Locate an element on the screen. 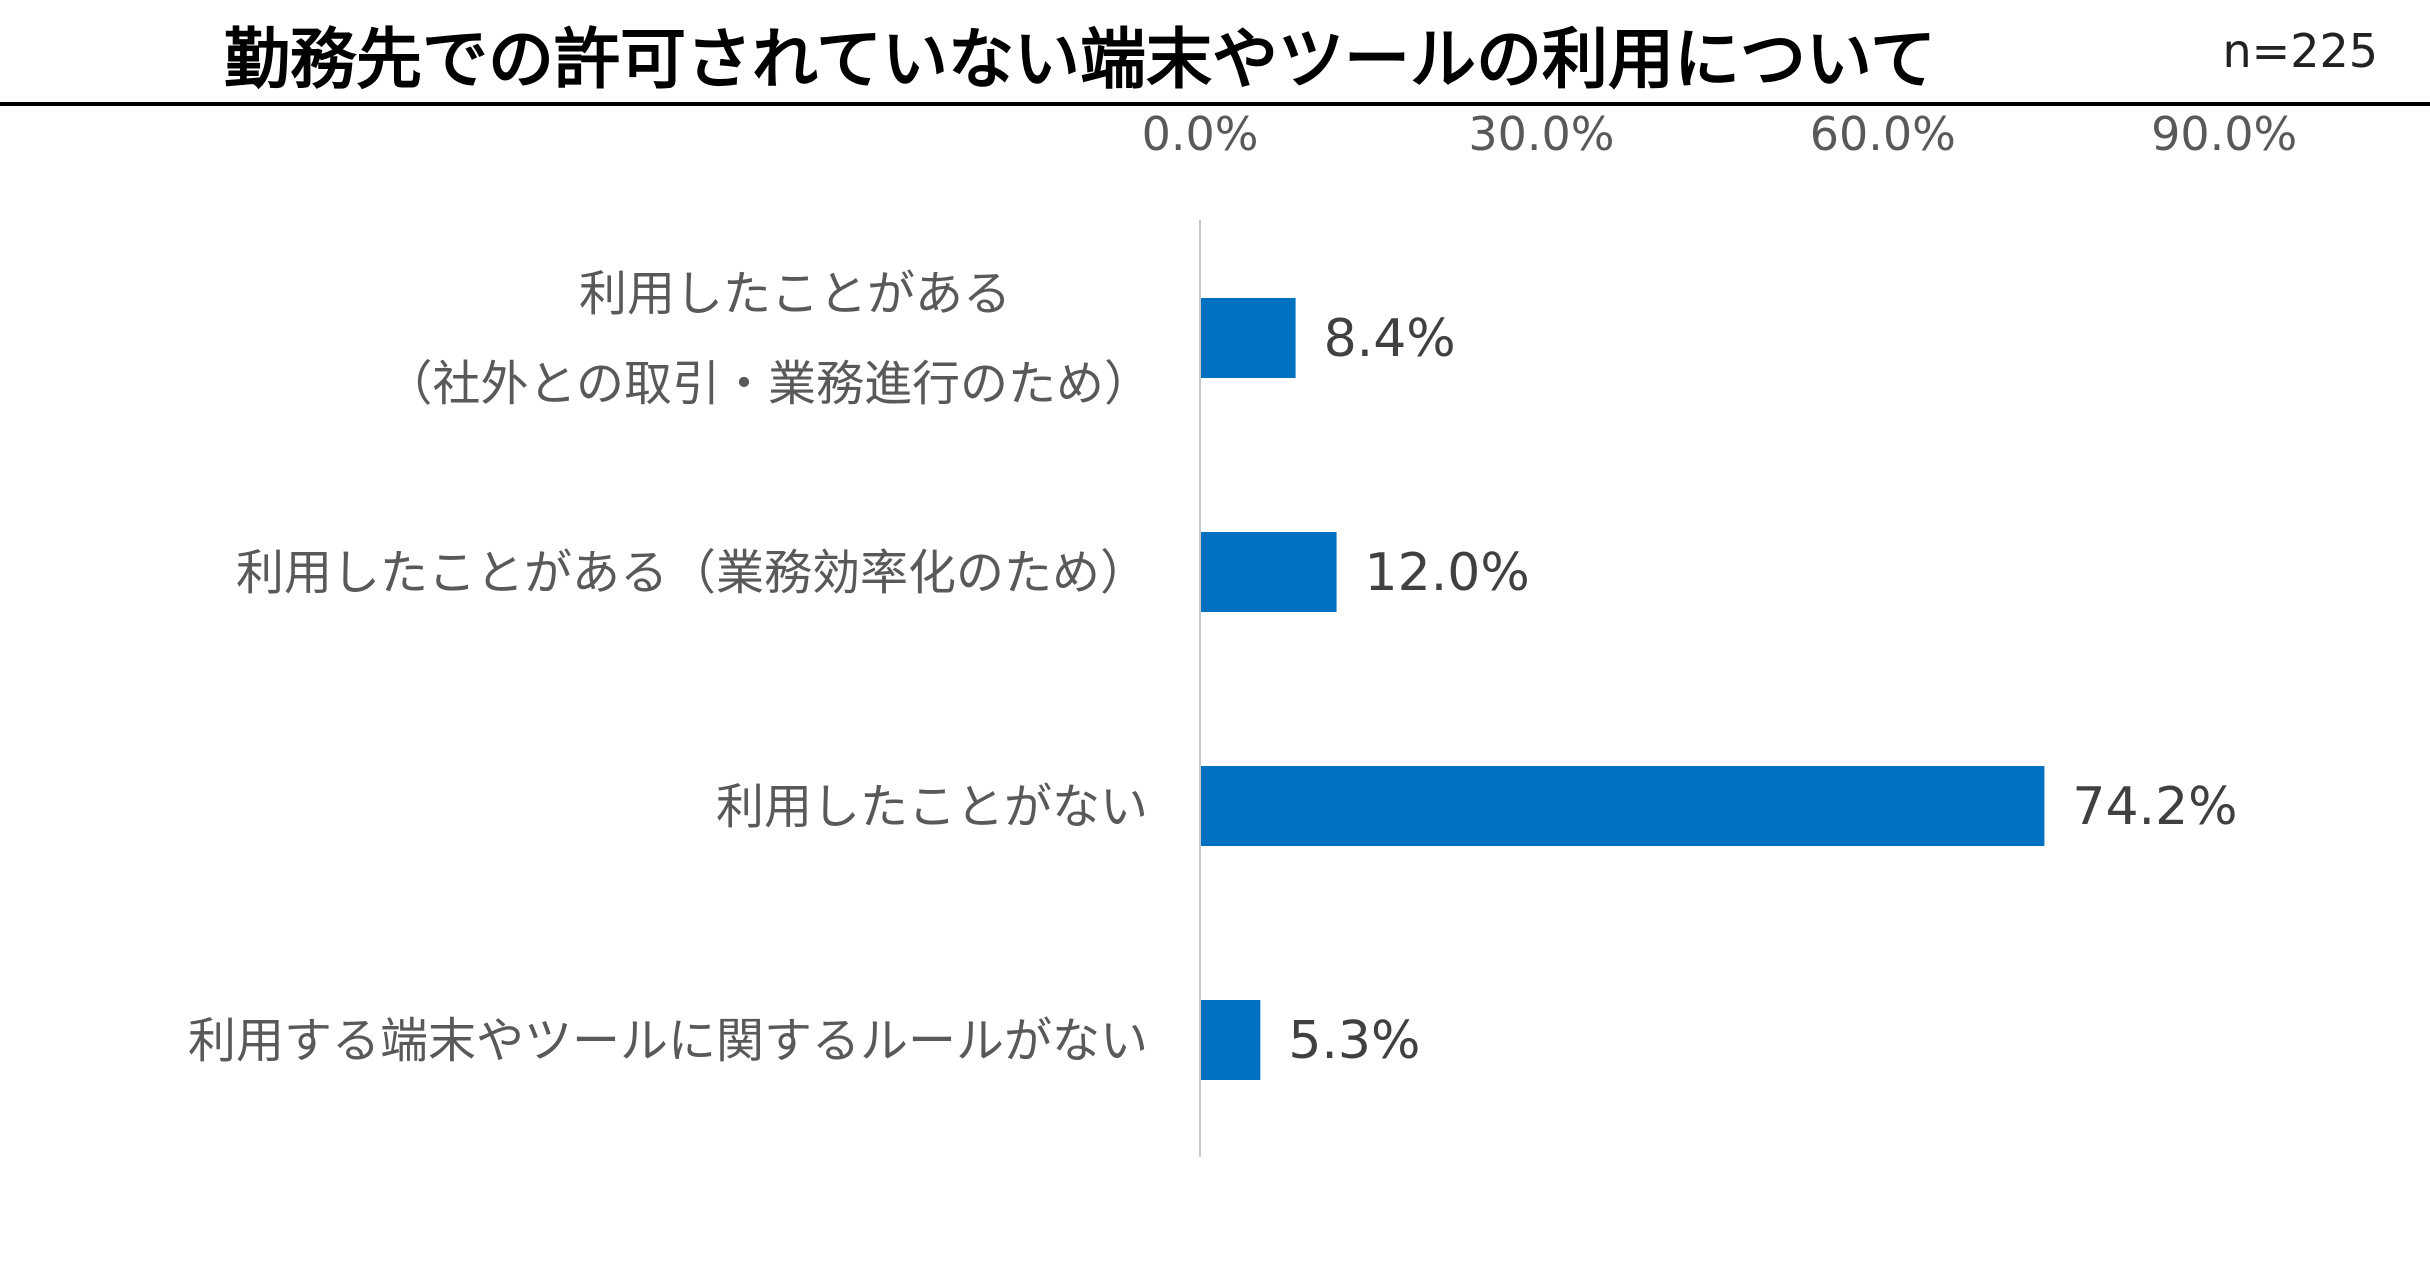  category-label: 利用したことがない is located at coordinates (932, 807).